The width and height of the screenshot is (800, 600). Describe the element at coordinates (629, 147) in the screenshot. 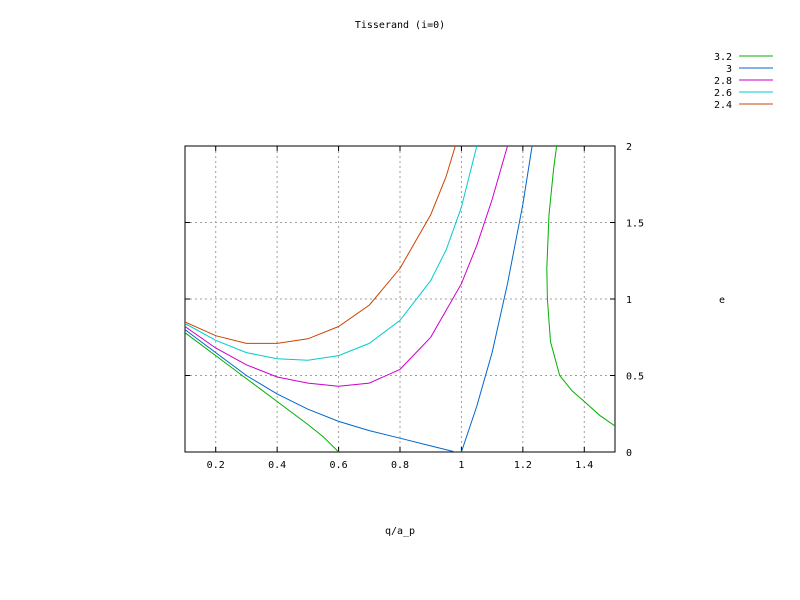

I see `y-tick-label: 2` at that location.